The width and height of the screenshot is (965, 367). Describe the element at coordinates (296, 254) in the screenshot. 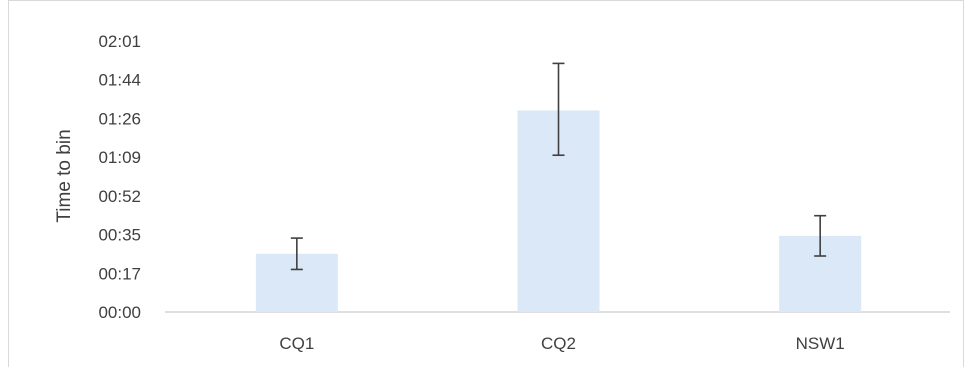

I see `error-bar-cq1` at that location.